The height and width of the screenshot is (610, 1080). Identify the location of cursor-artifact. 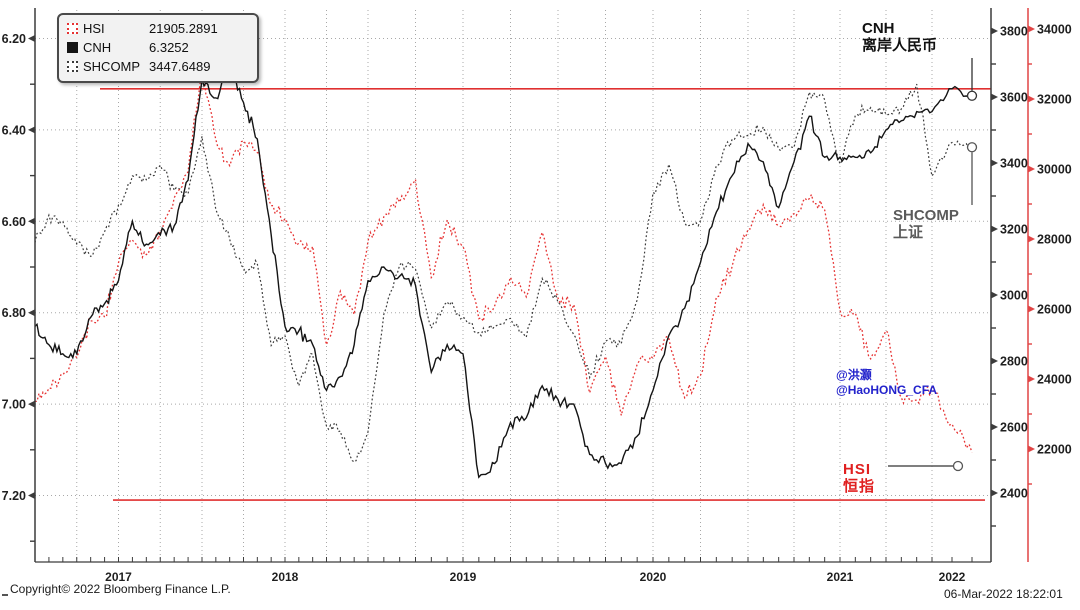
(5, 595).